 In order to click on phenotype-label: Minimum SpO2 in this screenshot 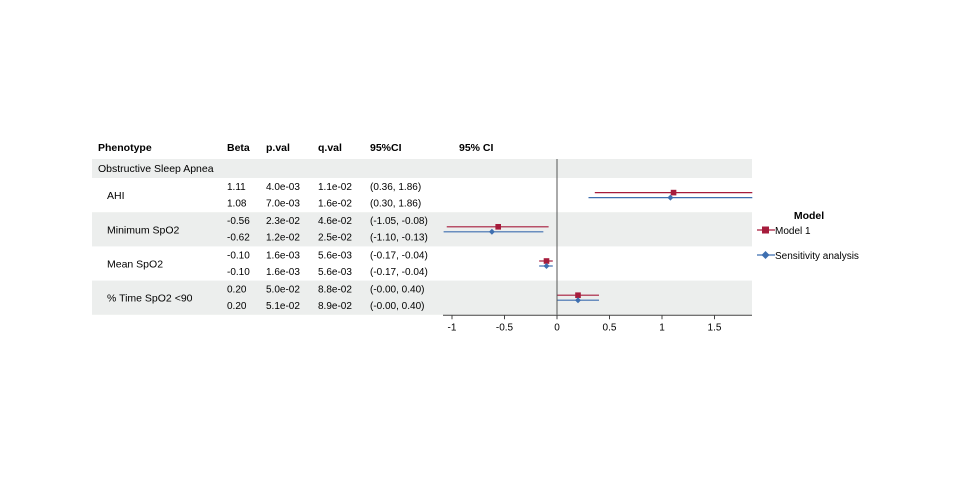, I will do `click(143, 230)`.